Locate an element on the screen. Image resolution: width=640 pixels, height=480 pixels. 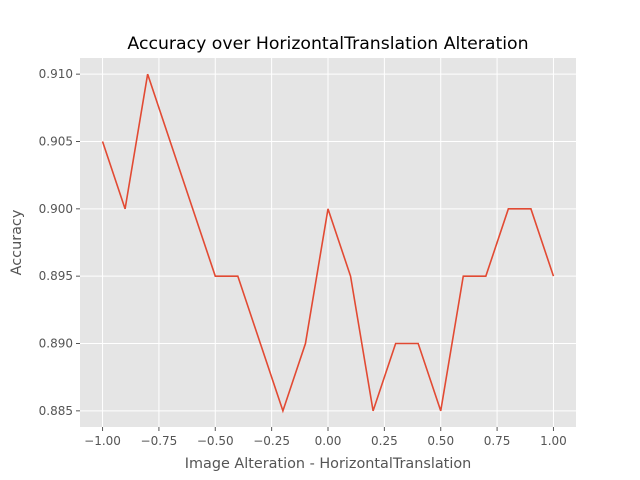
y-tick-label: 0.885 is located at coordinates (56, 411).